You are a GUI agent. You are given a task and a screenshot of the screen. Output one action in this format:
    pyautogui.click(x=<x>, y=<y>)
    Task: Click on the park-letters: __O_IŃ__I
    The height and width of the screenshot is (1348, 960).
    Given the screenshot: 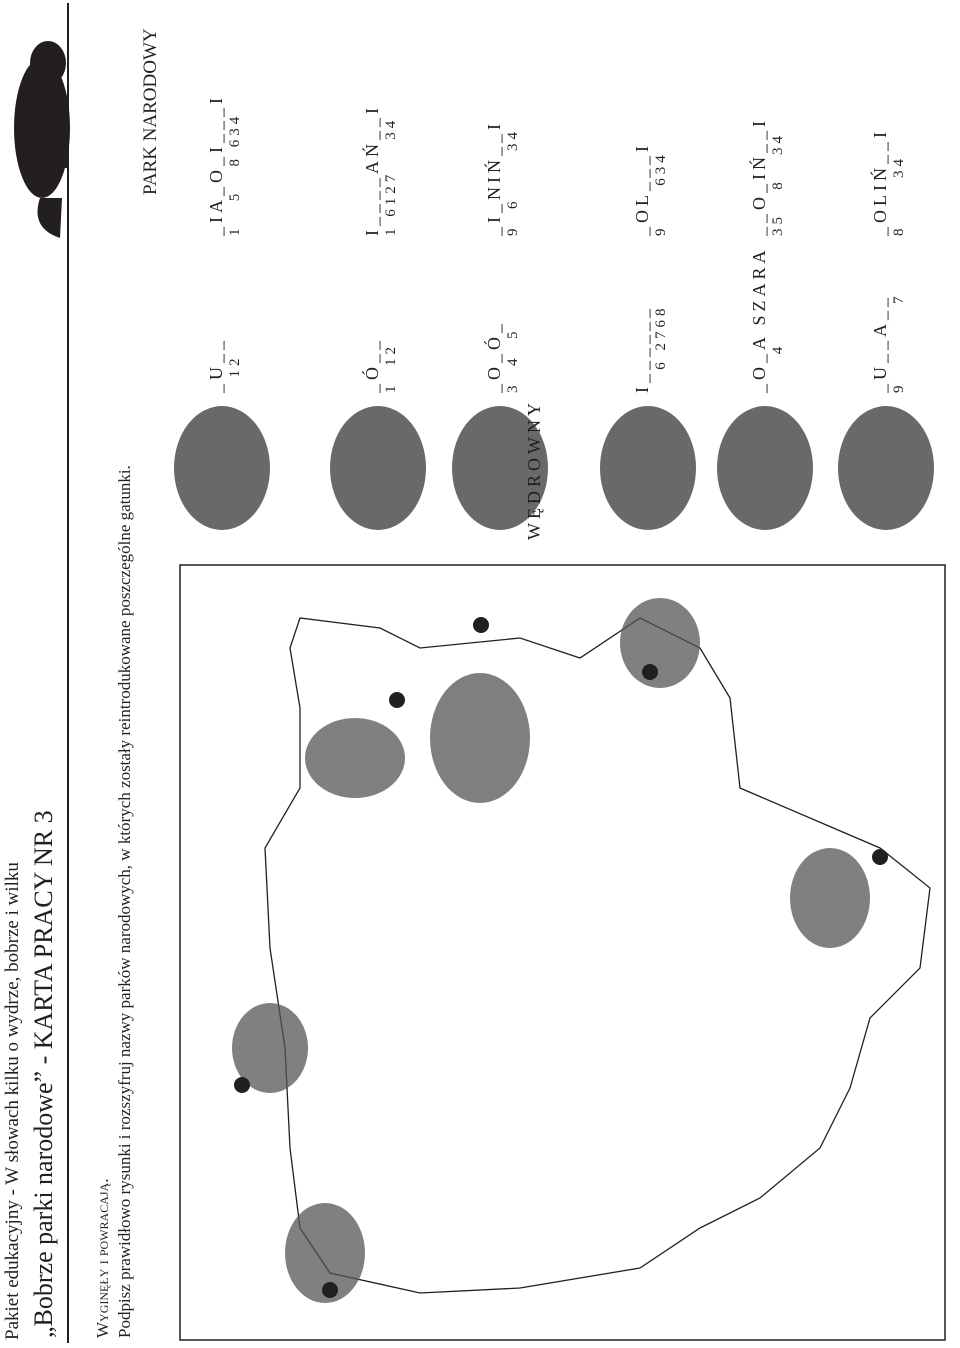 What is the action you would take?
    pyautogui.click(x=758, y=177)
    